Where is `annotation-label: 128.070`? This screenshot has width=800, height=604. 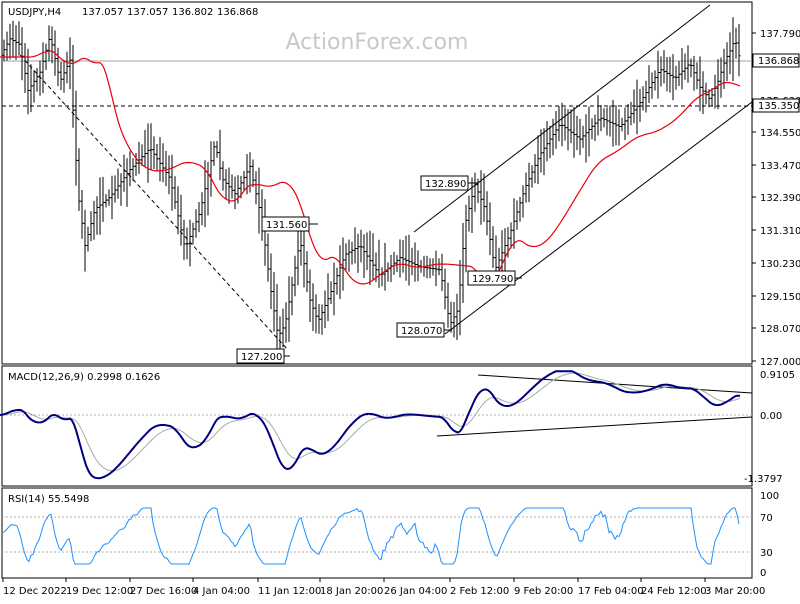 annotation-label: 128.070 is located at coordinates (421, 331).